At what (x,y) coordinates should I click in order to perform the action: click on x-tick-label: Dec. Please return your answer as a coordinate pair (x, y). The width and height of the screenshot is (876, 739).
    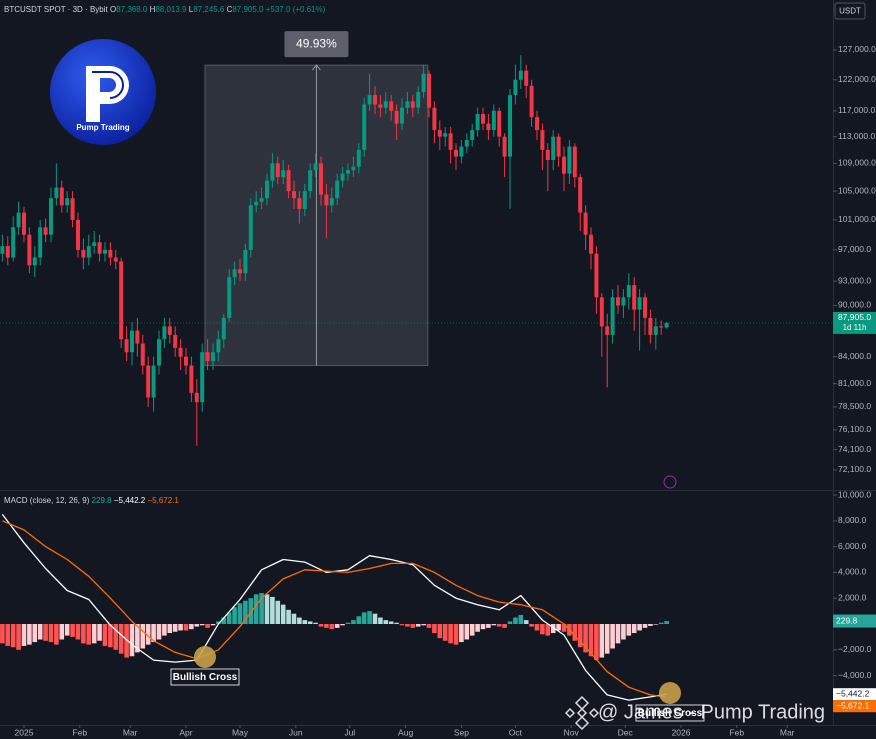
    Looking at the image, I should click on (626, 732).